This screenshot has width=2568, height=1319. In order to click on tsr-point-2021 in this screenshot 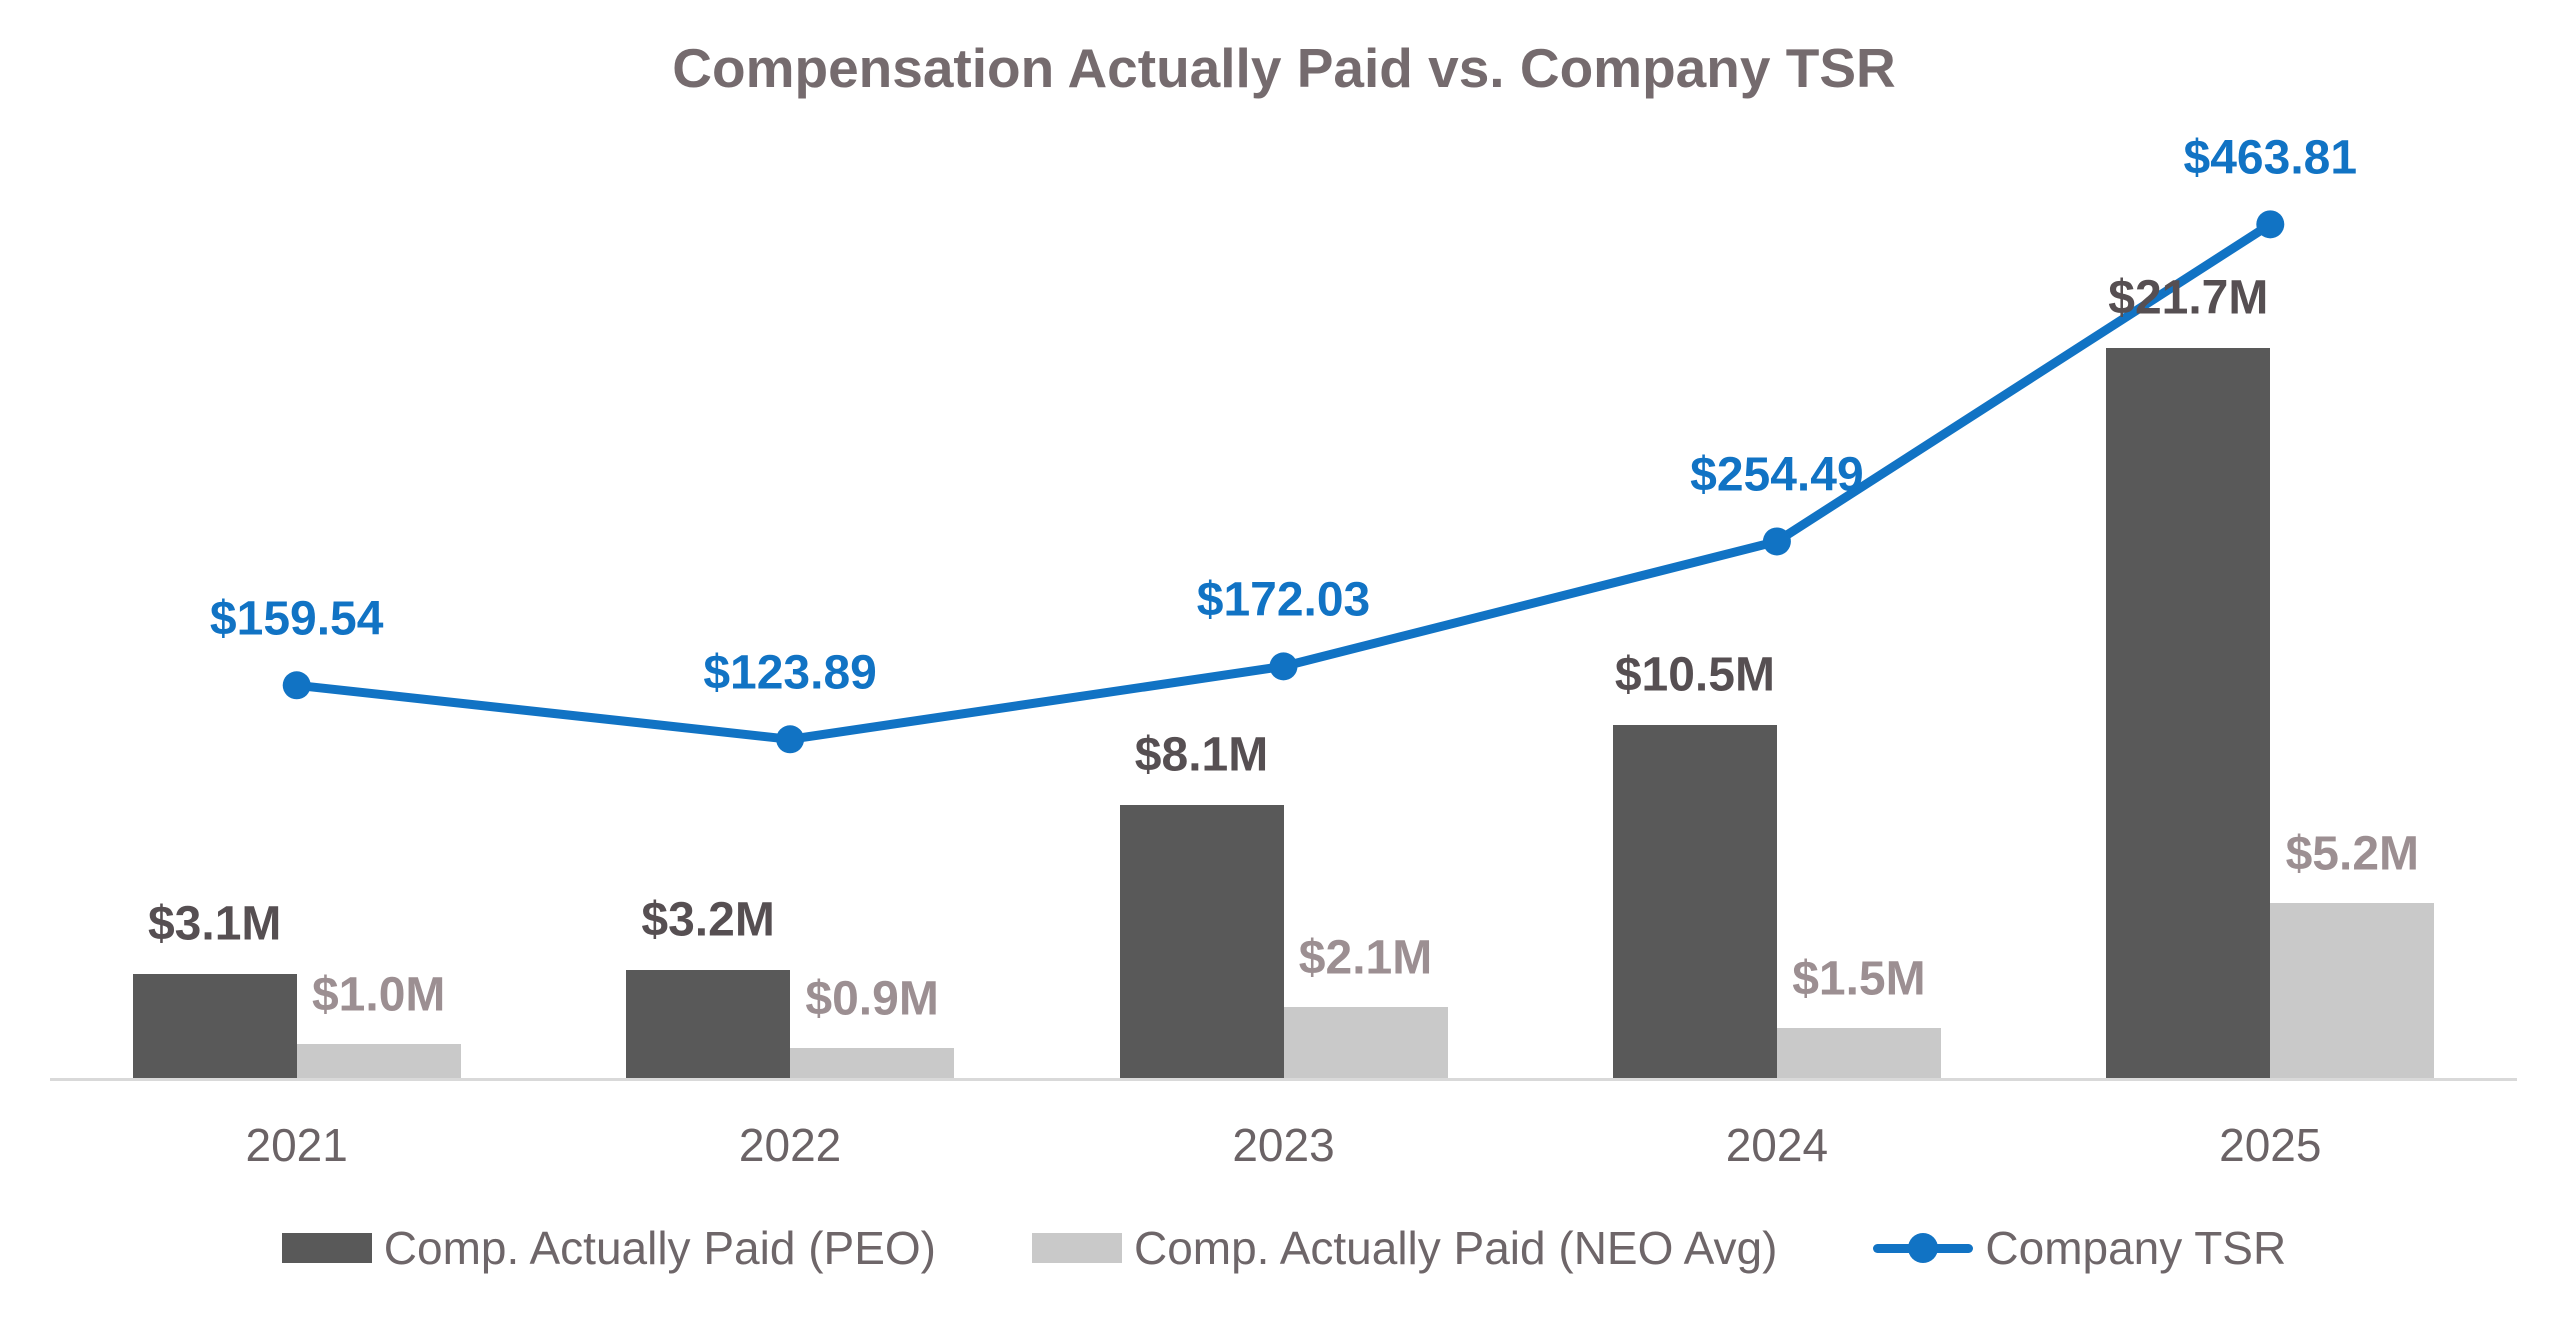, I will do `click(296, 685)`.